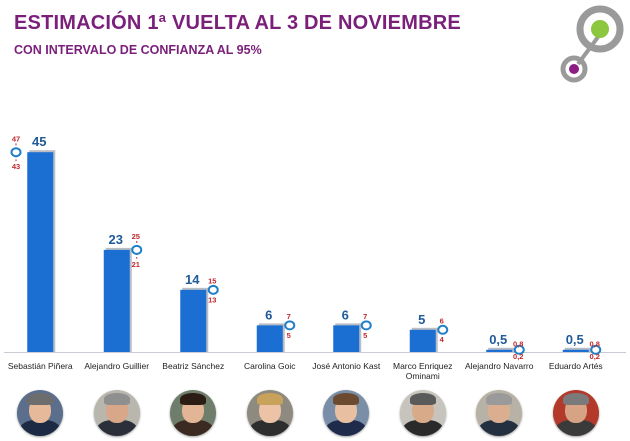  Describe the element at coordinates (192, 279) in the screenshot. I see `value-label: 14` at that location.